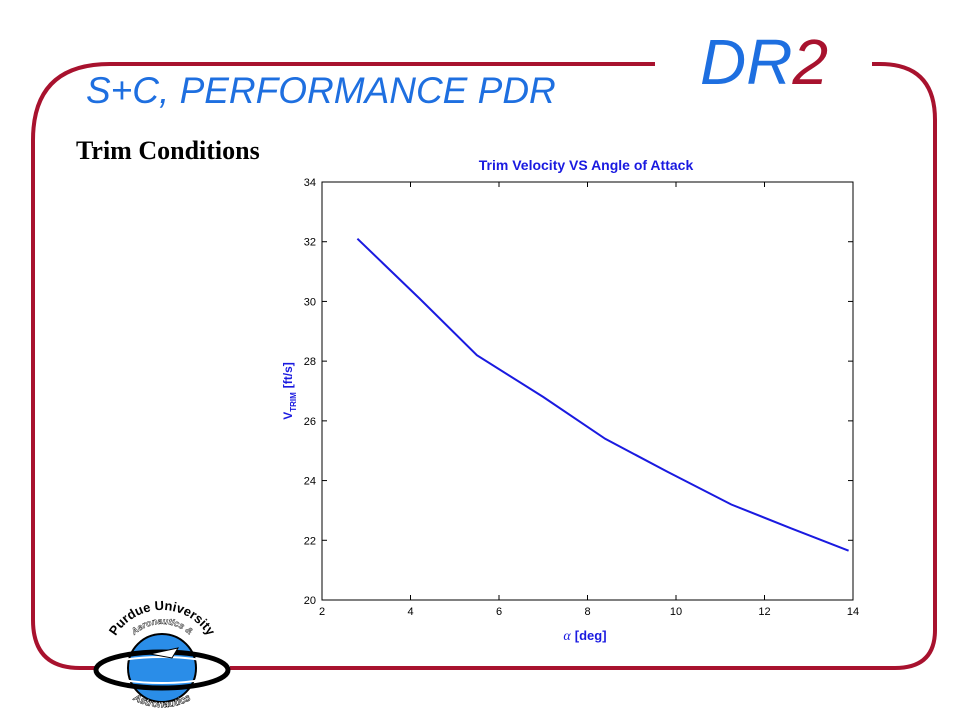 The image size is (960, 720). Describe the element at coordinates (289, 391) in the screenshot. I see `y-axis-label: VTRIM [ft/s]` at that location.